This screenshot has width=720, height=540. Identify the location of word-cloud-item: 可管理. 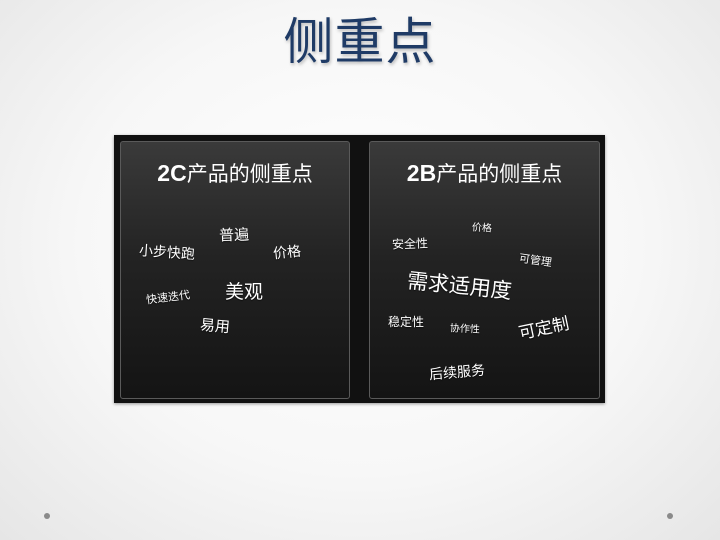
(535, 260).